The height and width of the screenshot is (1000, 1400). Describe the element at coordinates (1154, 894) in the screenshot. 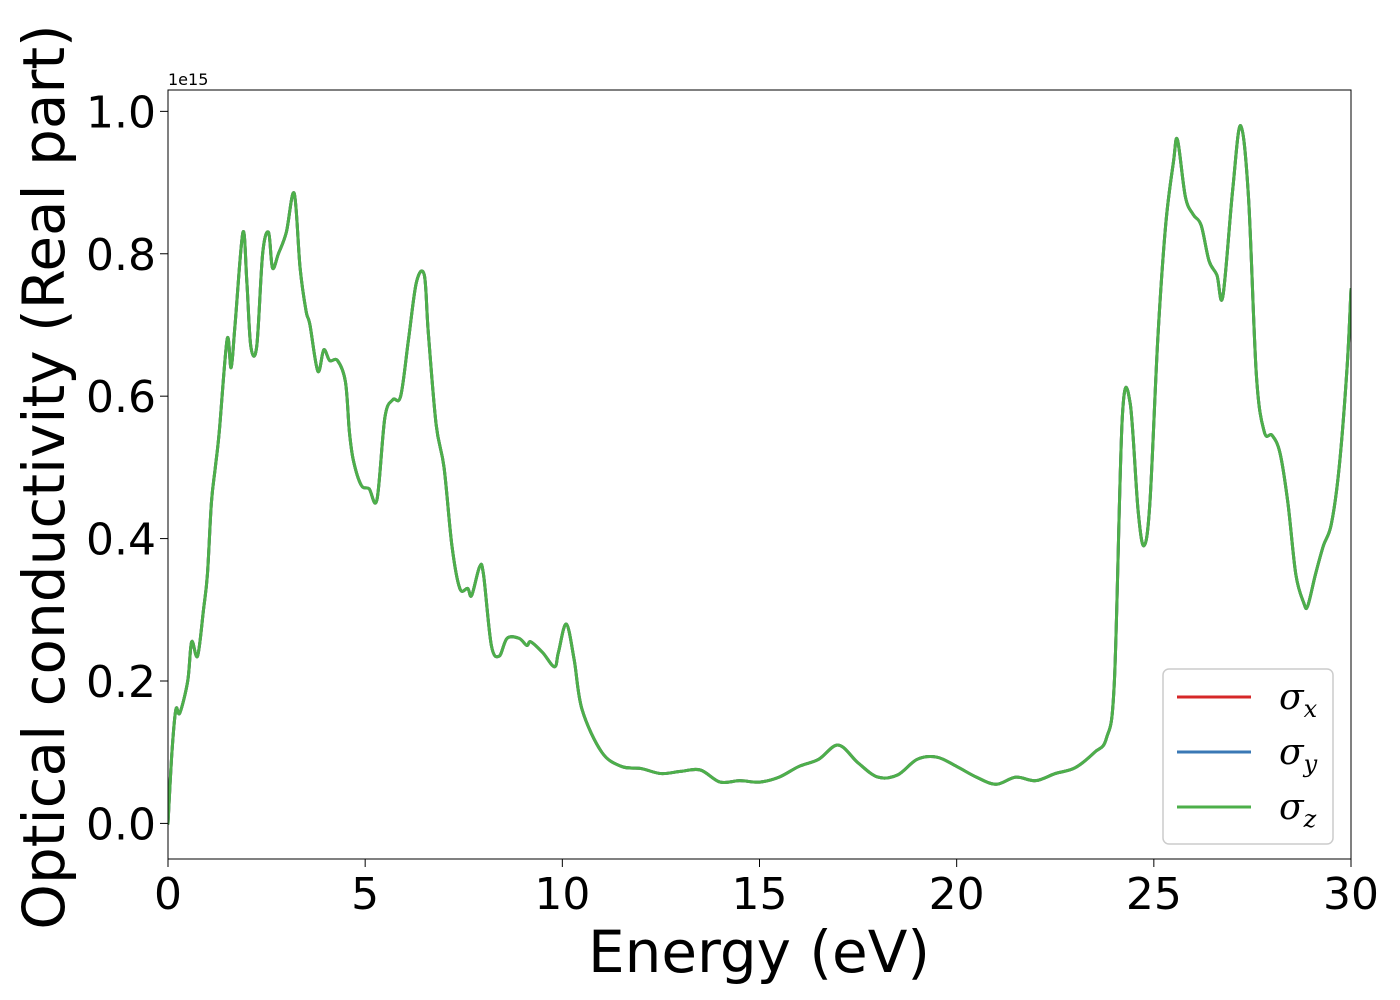

I see `x-tick-label: 25` at that location.